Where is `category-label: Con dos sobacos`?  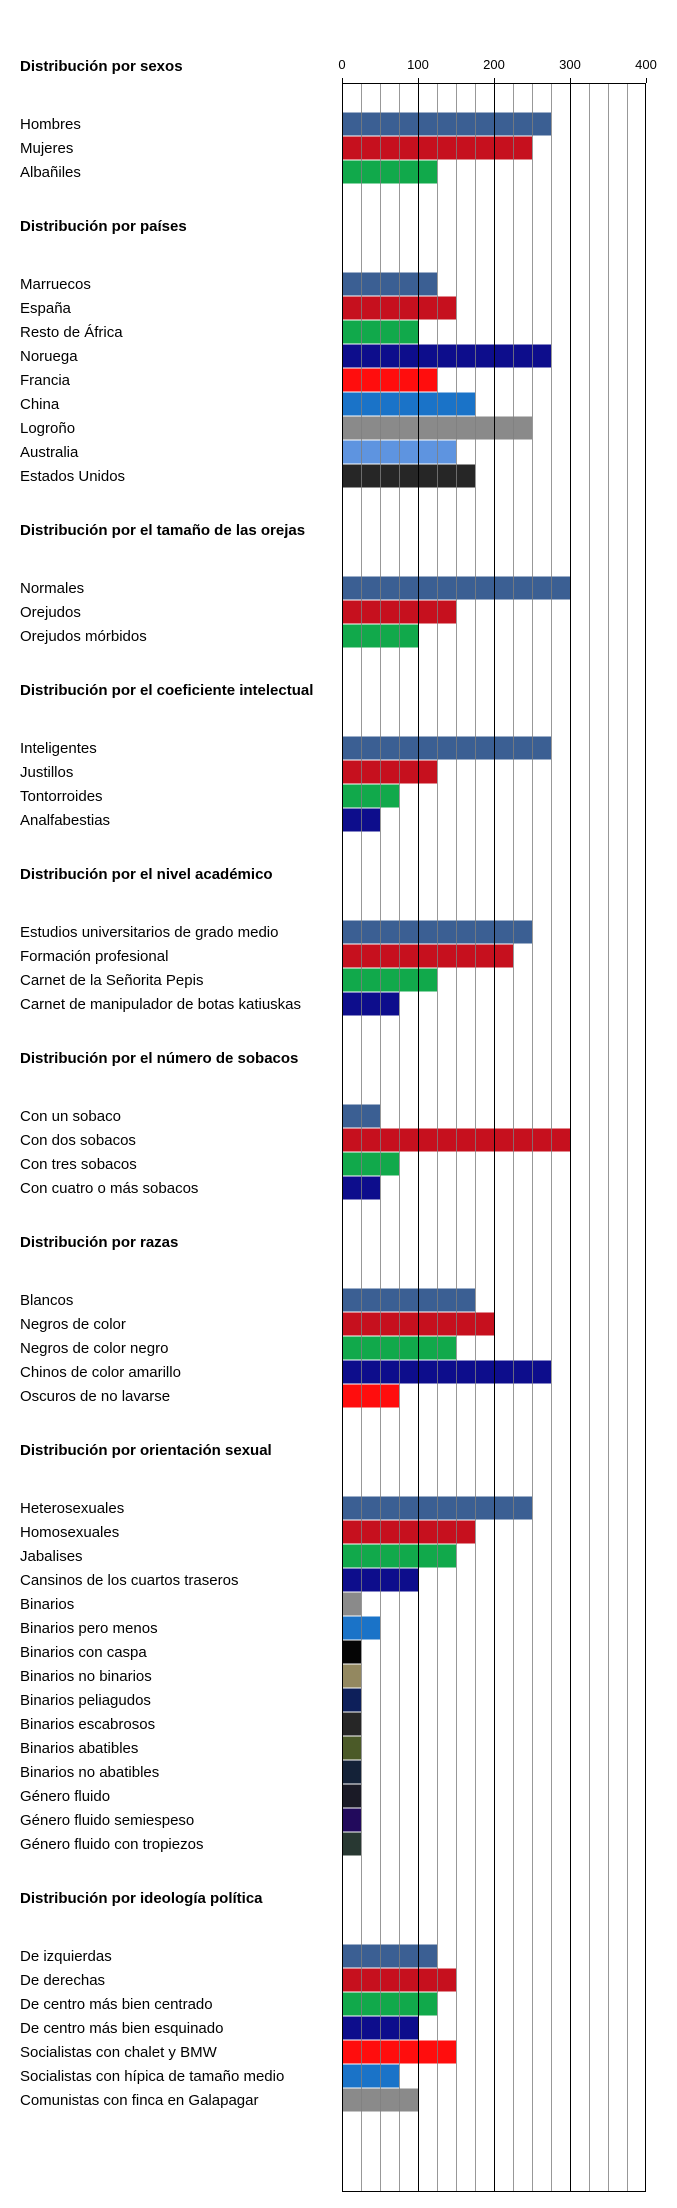
category-label: Con dos sobacos is located at coordinates (78, 1140).